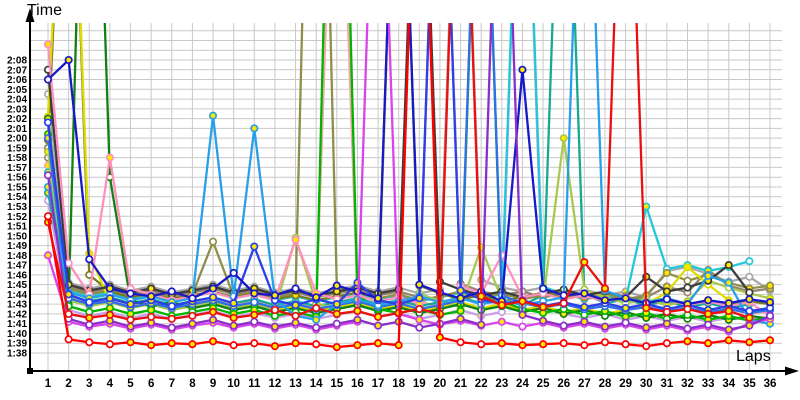  What do you see at coordinates (481, 384) in the screenshot?
I see `x-tick-label: 22` at bounding box center [481, 384].